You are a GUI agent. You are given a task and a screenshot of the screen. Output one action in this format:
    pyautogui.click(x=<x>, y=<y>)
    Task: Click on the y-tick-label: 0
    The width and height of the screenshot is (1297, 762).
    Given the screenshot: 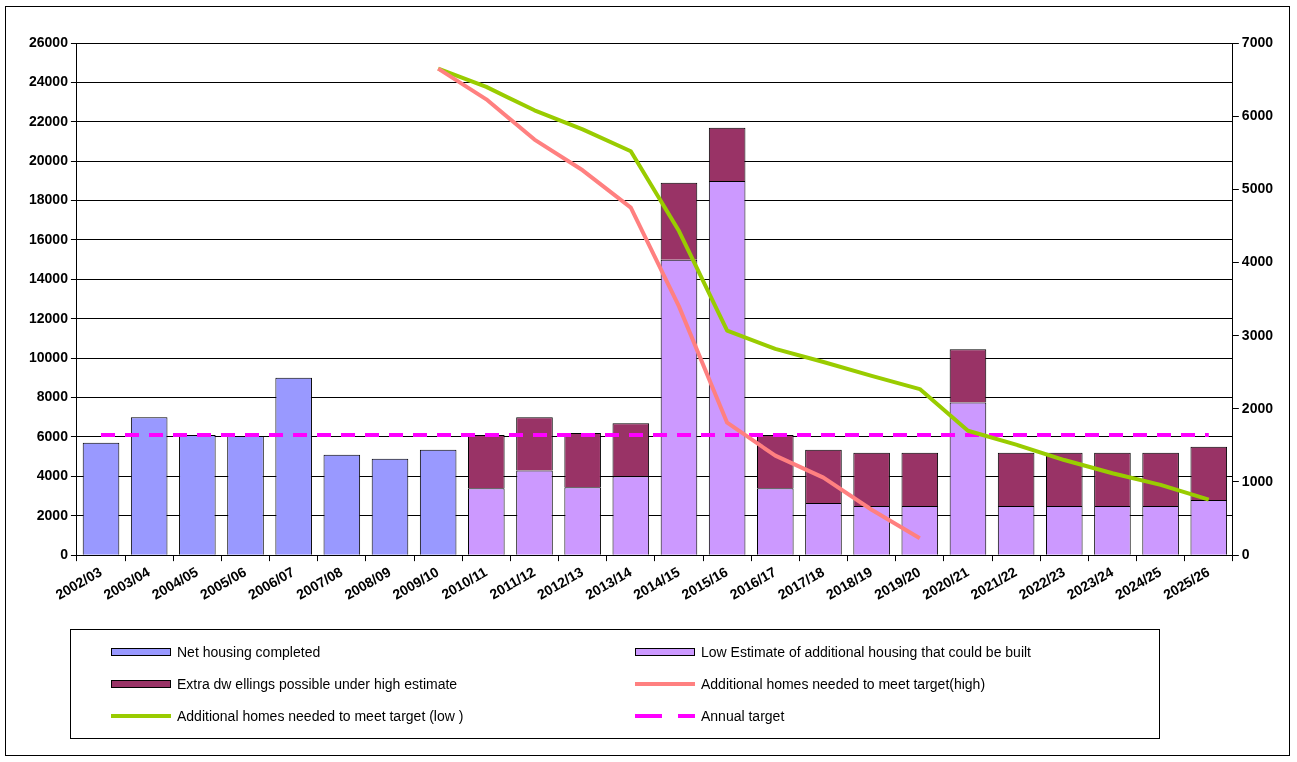 What is the action you would take?
    pyautogui.click(x=64, y=554)
    